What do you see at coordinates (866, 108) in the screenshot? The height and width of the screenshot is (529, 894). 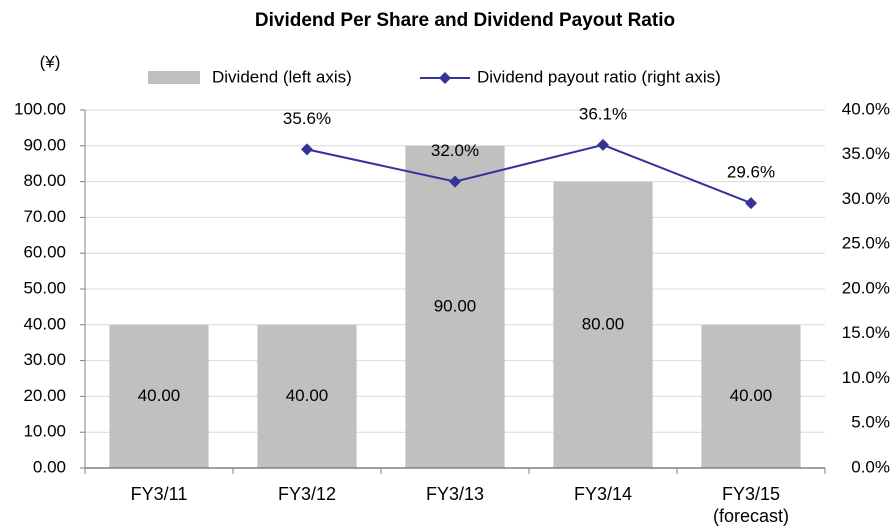 I see `y2-tick-label: 40.0%` at bounding box center [866, 108].